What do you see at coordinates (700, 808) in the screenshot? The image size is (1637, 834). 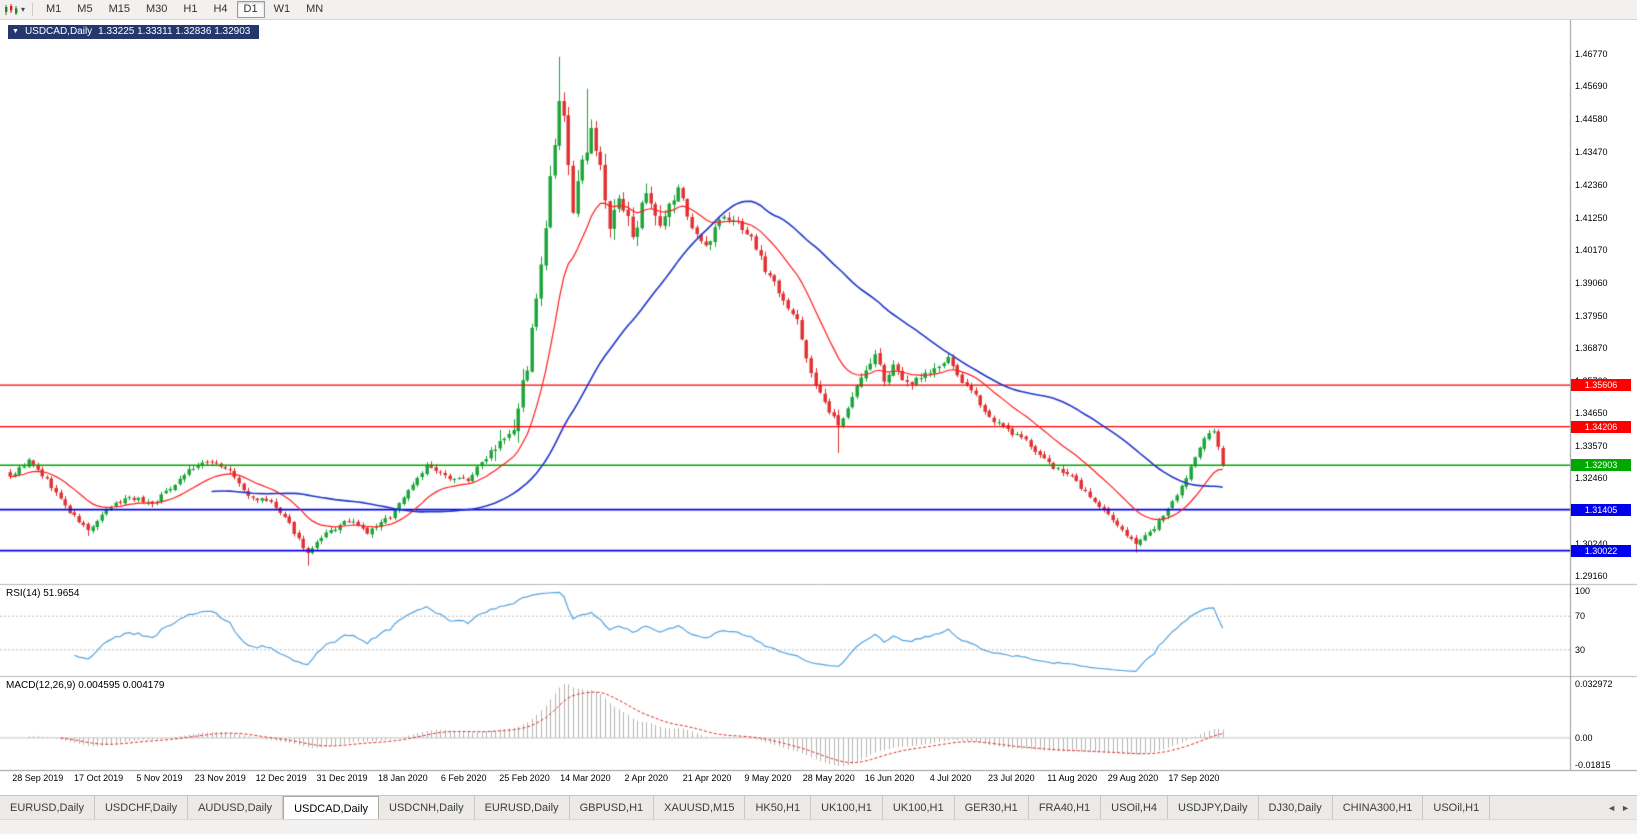 I see `chart-tab-xauusd-m15: XAUUSD,M15` at bounding box center [700, 808].